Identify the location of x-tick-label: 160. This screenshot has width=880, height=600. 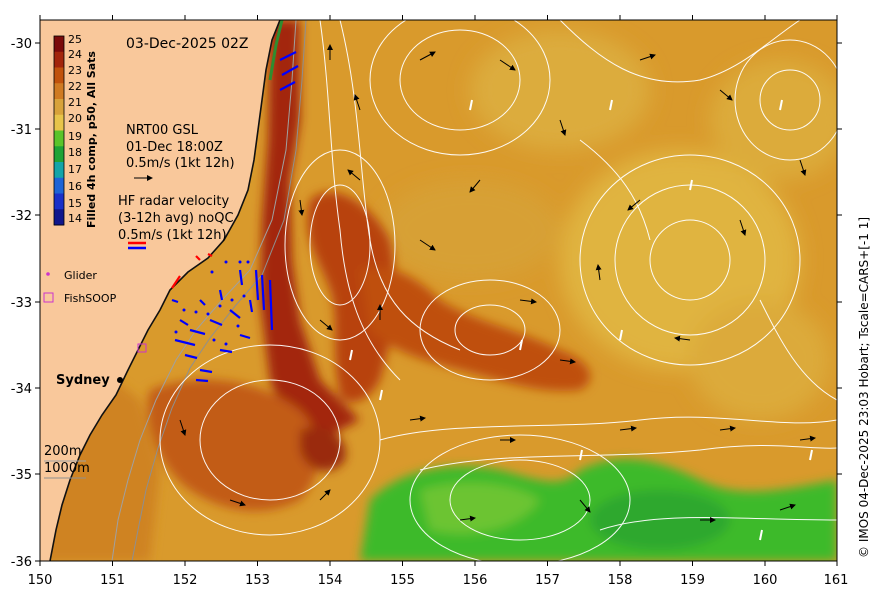
(765, 580).